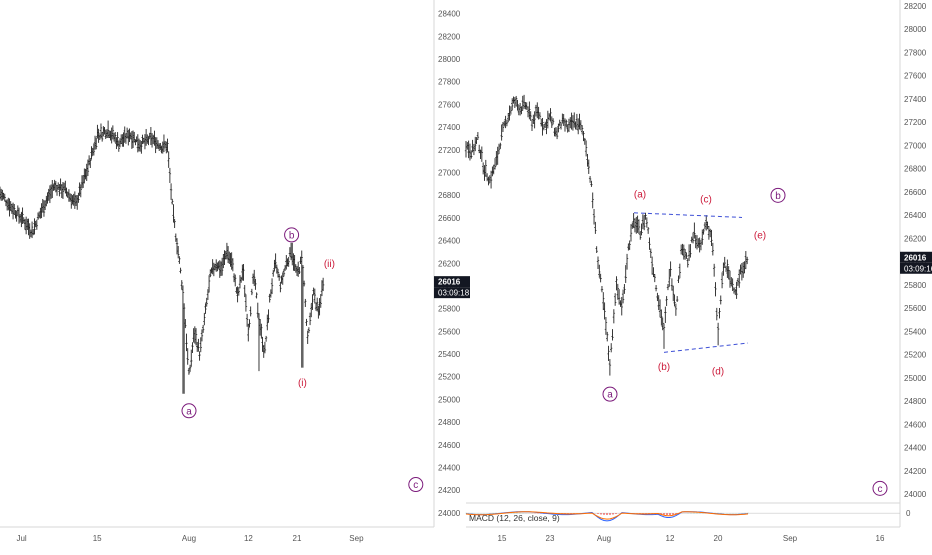 This screenshot has width=932, height=555. What do you see at coordinates (670, 538) in the screenshot?
I see `right-time-tick-label: 12` at bounding box center [670, 538].